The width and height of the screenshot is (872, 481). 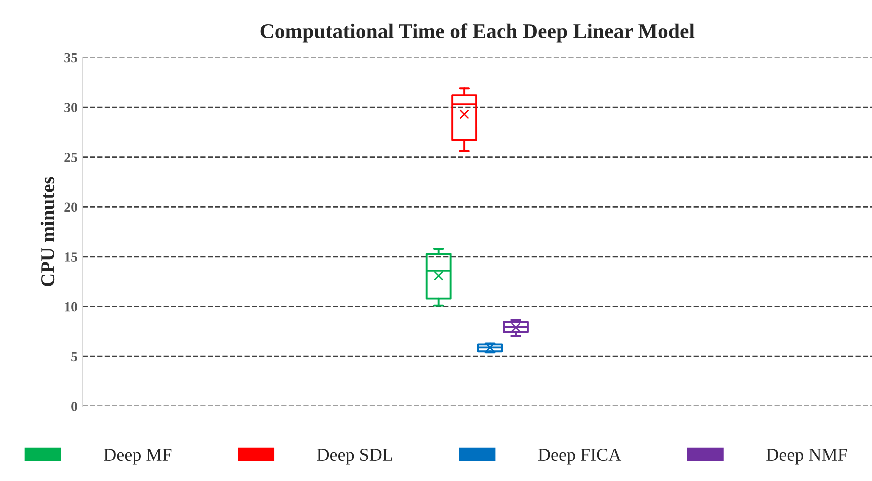 What do you see at coordinates (71, 107) in the screenshot?
I see `y-tick-label: 30` at bounding box center [71, 107].